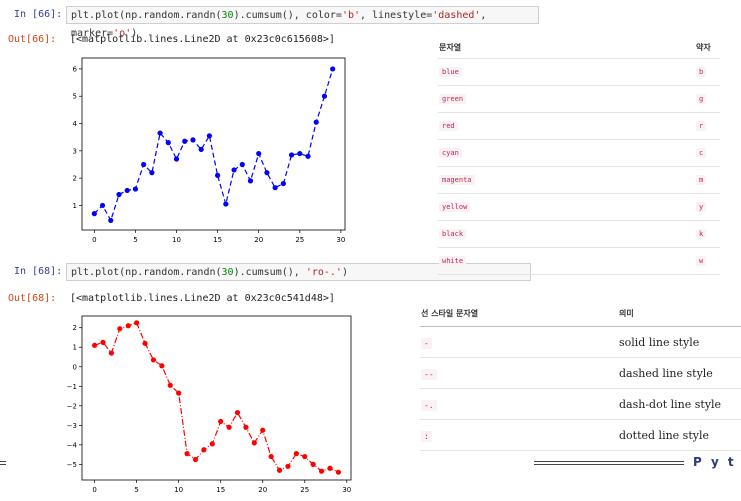 The width and height of the screenshot is (741, 501). Describe the element at coordinates (579, 99) in the screenshot. I see `table-row: green g` at that location.